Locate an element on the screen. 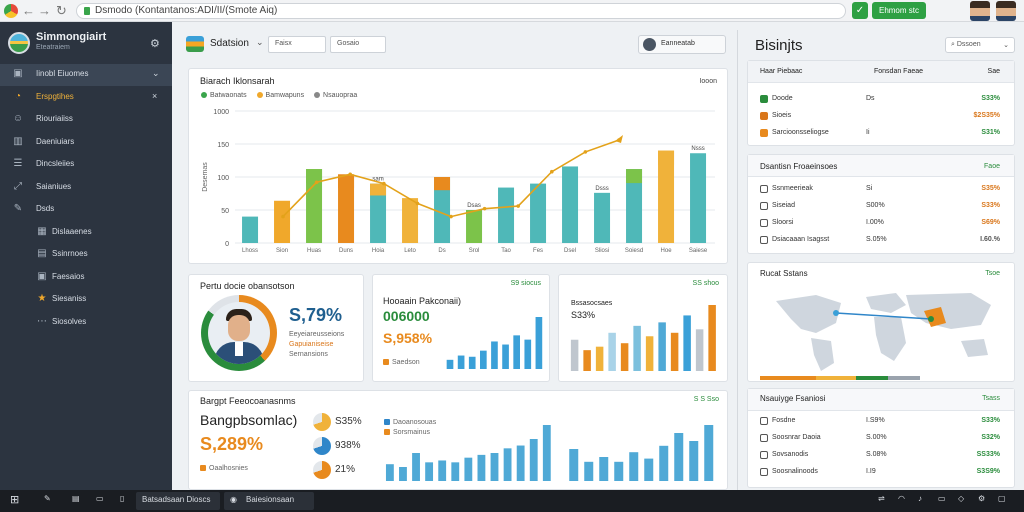 The width and height of the screenshot is (1024, 512). table-cell: Ssnmeerieak is located at coordinates (792, 188).